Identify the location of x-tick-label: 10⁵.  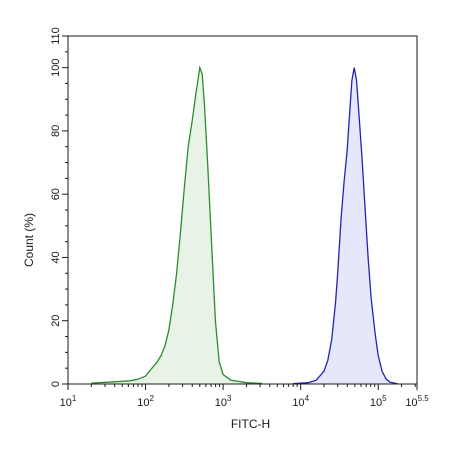
(378, 401).